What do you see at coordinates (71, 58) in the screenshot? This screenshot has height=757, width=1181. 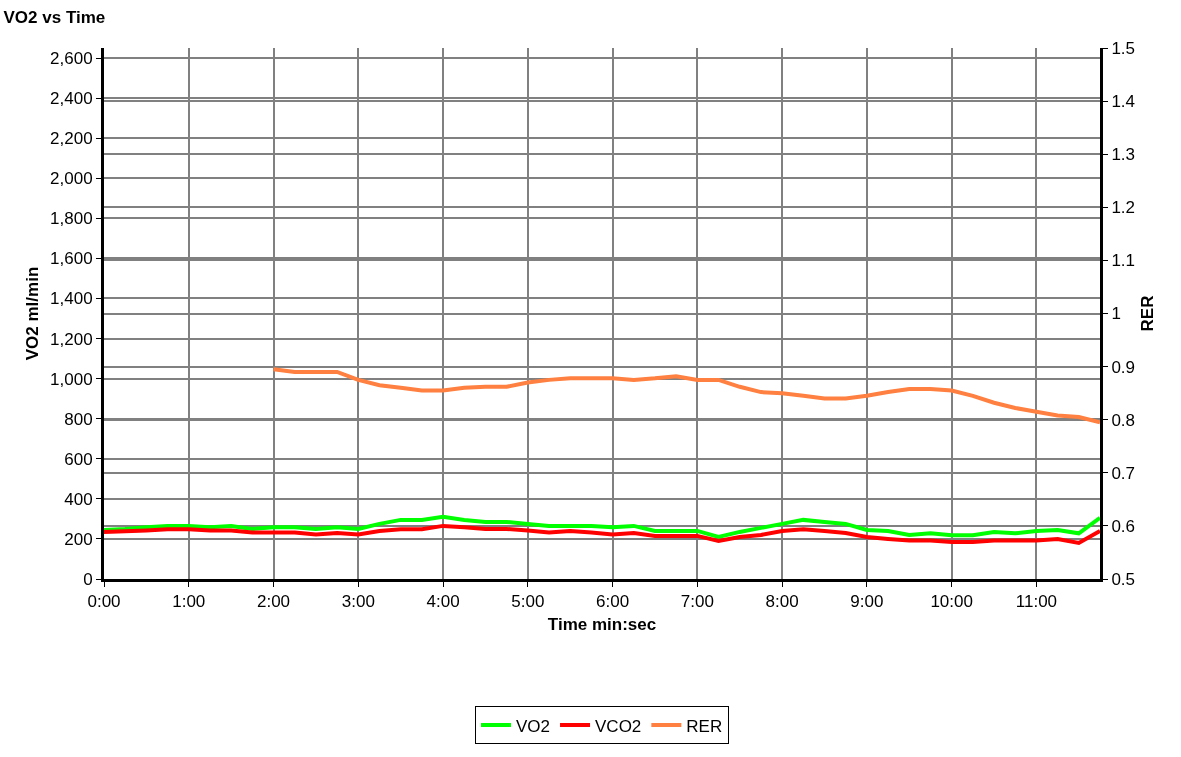 I see `y-tick-label: 2,600` at bounding box center [71, 58].